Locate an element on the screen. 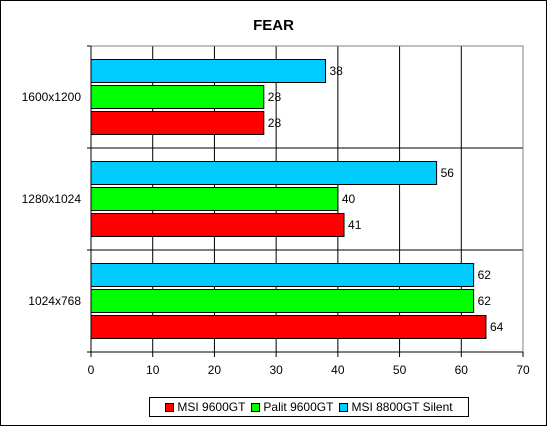  category-label: 1600x1200 is located at coordinates (52, 97).